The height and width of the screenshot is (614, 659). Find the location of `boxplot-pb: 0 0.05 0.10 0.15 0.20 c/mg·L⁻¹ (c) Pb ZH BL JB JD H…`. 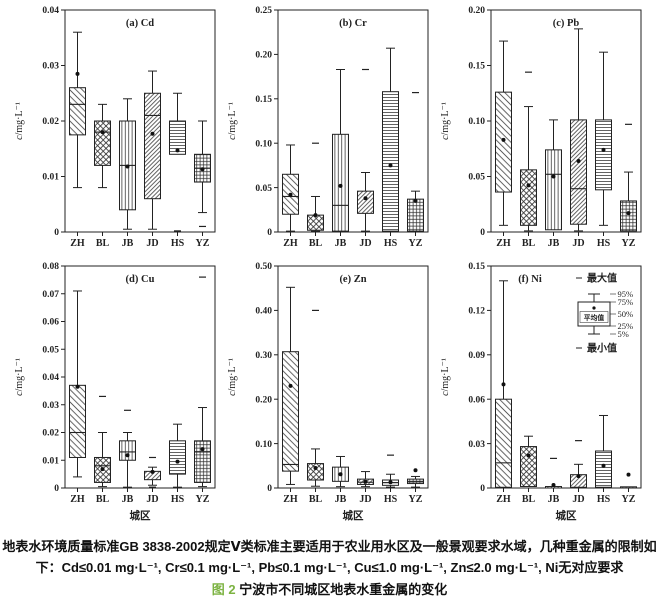

boxplot-pb: 0 0.05 0.10 0.15 0.20 c/mg·L⁻¹ (c) Pb ZH BL JB JD H… is located at coordinates (541, 127).